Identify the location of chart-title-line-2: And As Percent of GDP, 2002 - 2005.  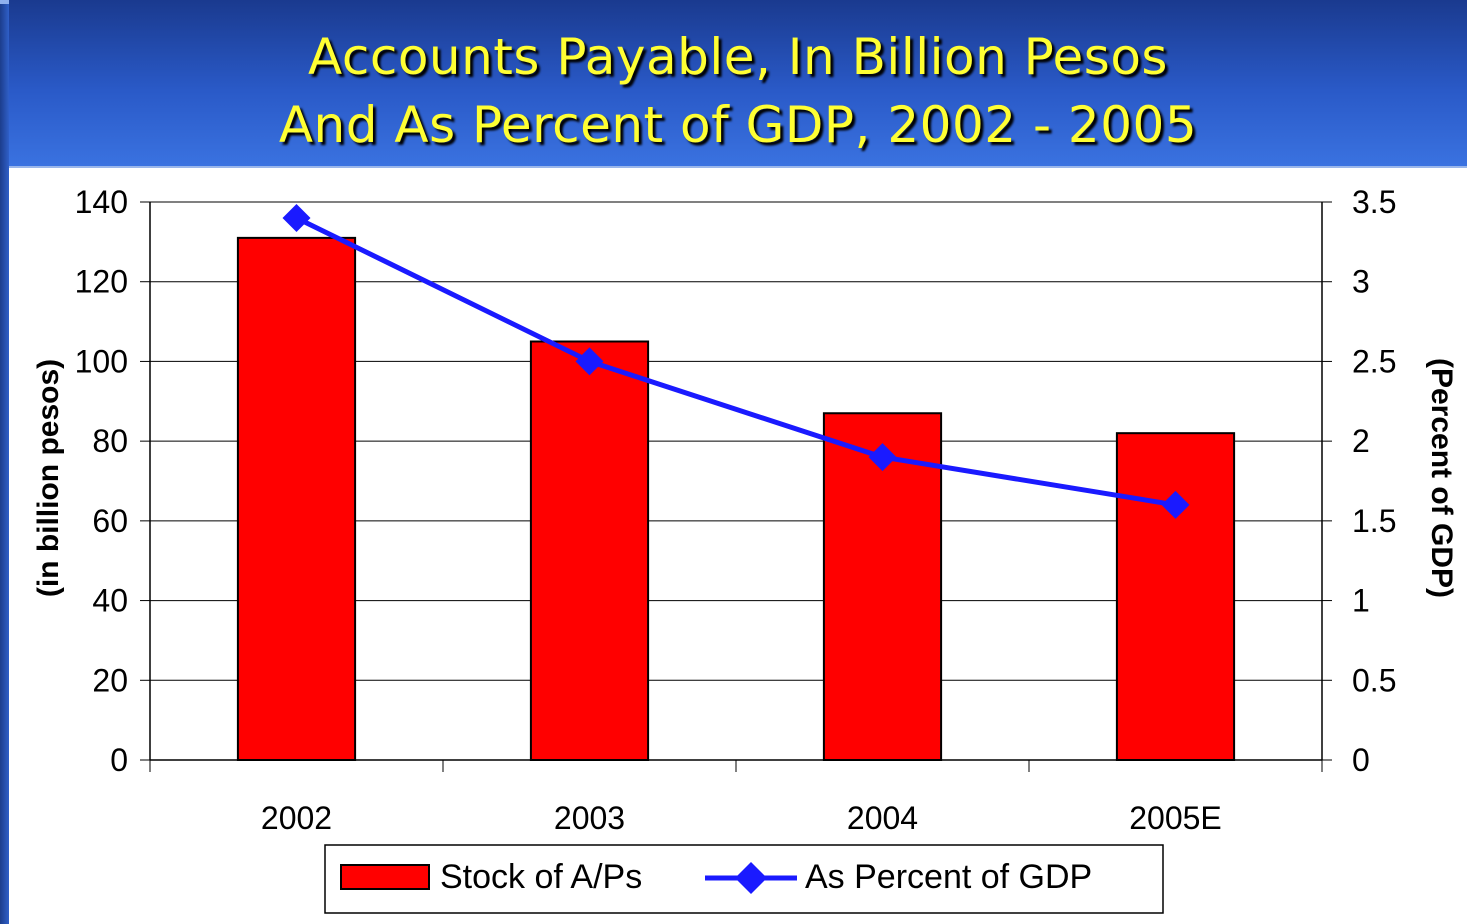
(738, 125).